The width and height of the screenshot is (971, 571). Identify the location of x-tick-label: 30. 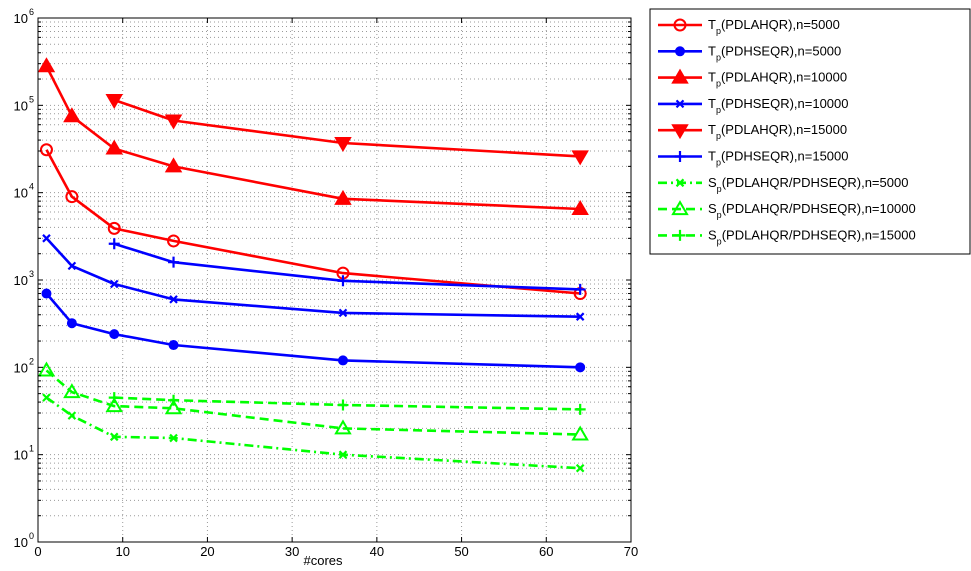
(292, 551).